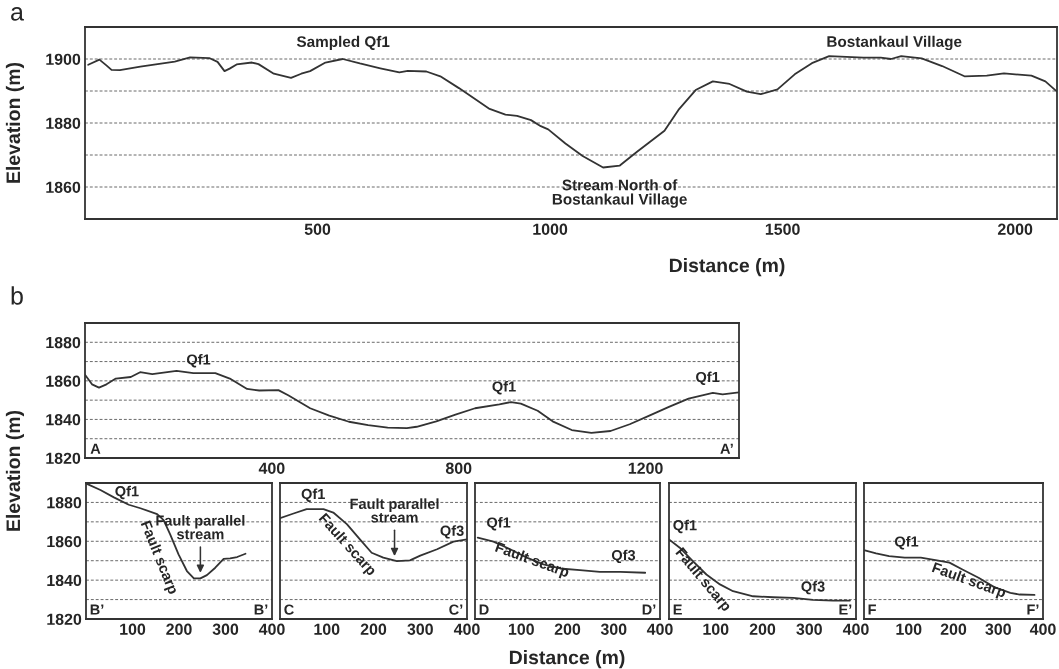  What do you see at coordinates (550, 229) in the screenshot?
I see `x-tick-label: 1000` at bounding box center [550, 229].